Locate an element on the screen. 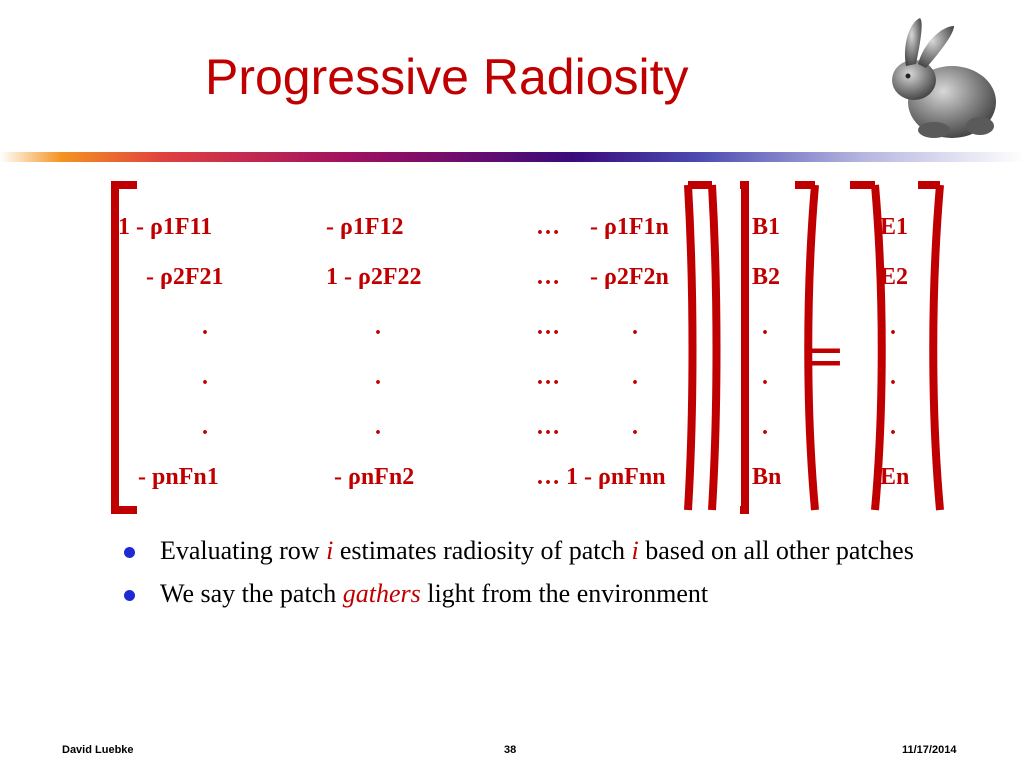 This screenshot has width=1024, height=768. slide-title: Progressive Radiosity is located at coordinates (447, 77).